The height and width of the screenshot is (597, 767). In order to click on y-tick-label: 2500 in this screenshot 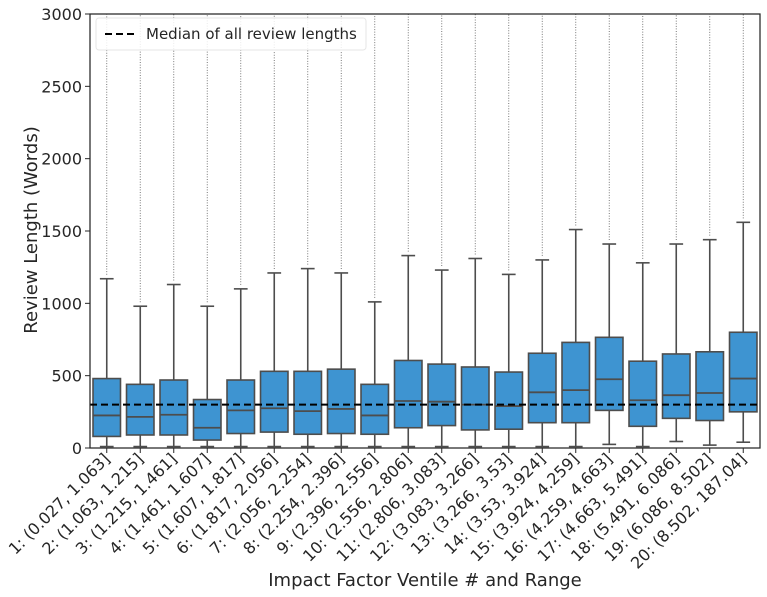, I will do `click(61, 86)`.